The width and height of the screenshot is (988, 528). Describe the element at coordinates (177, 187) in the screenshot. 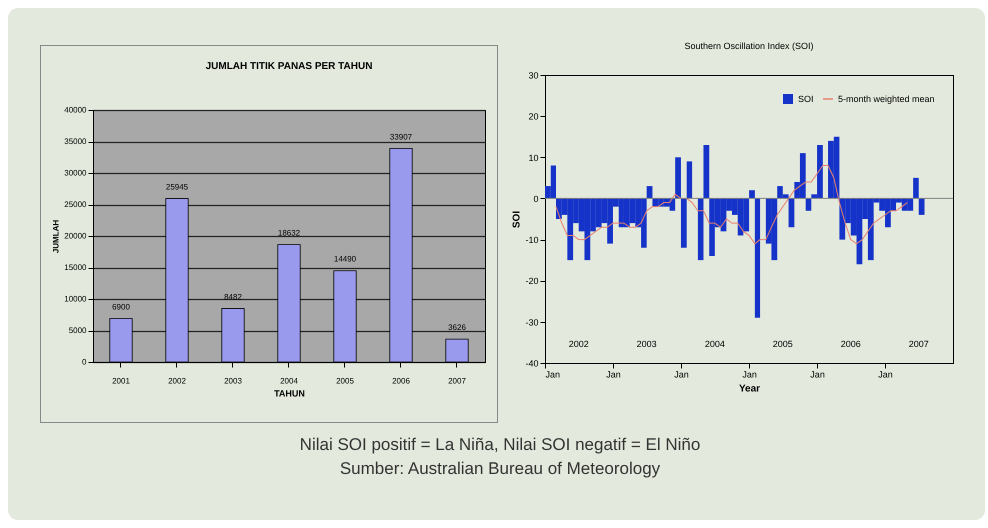

I see `data-label: 25945` at that location.